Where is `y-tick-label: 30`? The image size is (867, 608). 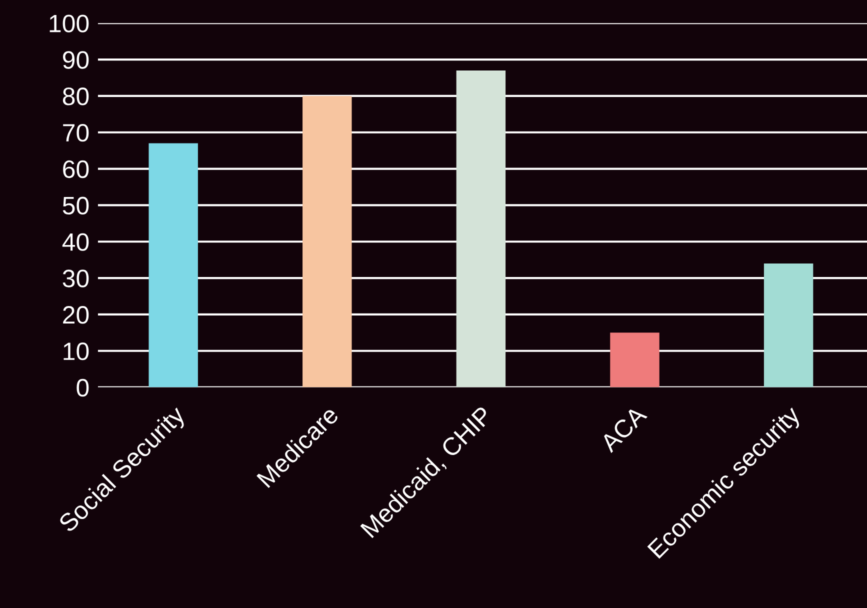 y-tick-label: 30 is located at coordinates (75, 279).